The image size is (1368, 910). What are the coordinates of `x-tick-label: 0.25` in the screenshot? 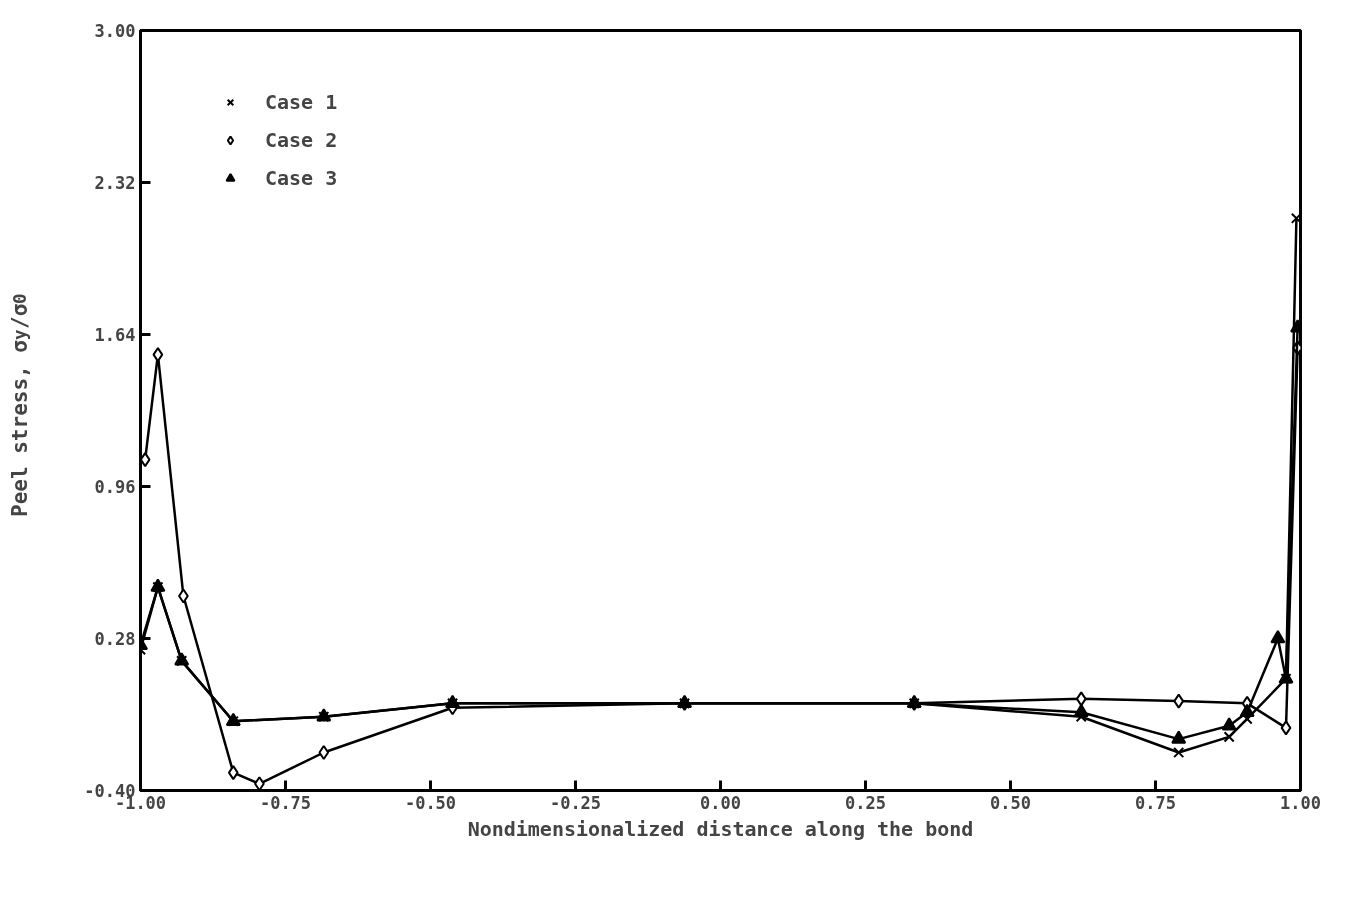 It's located at (865, 802).